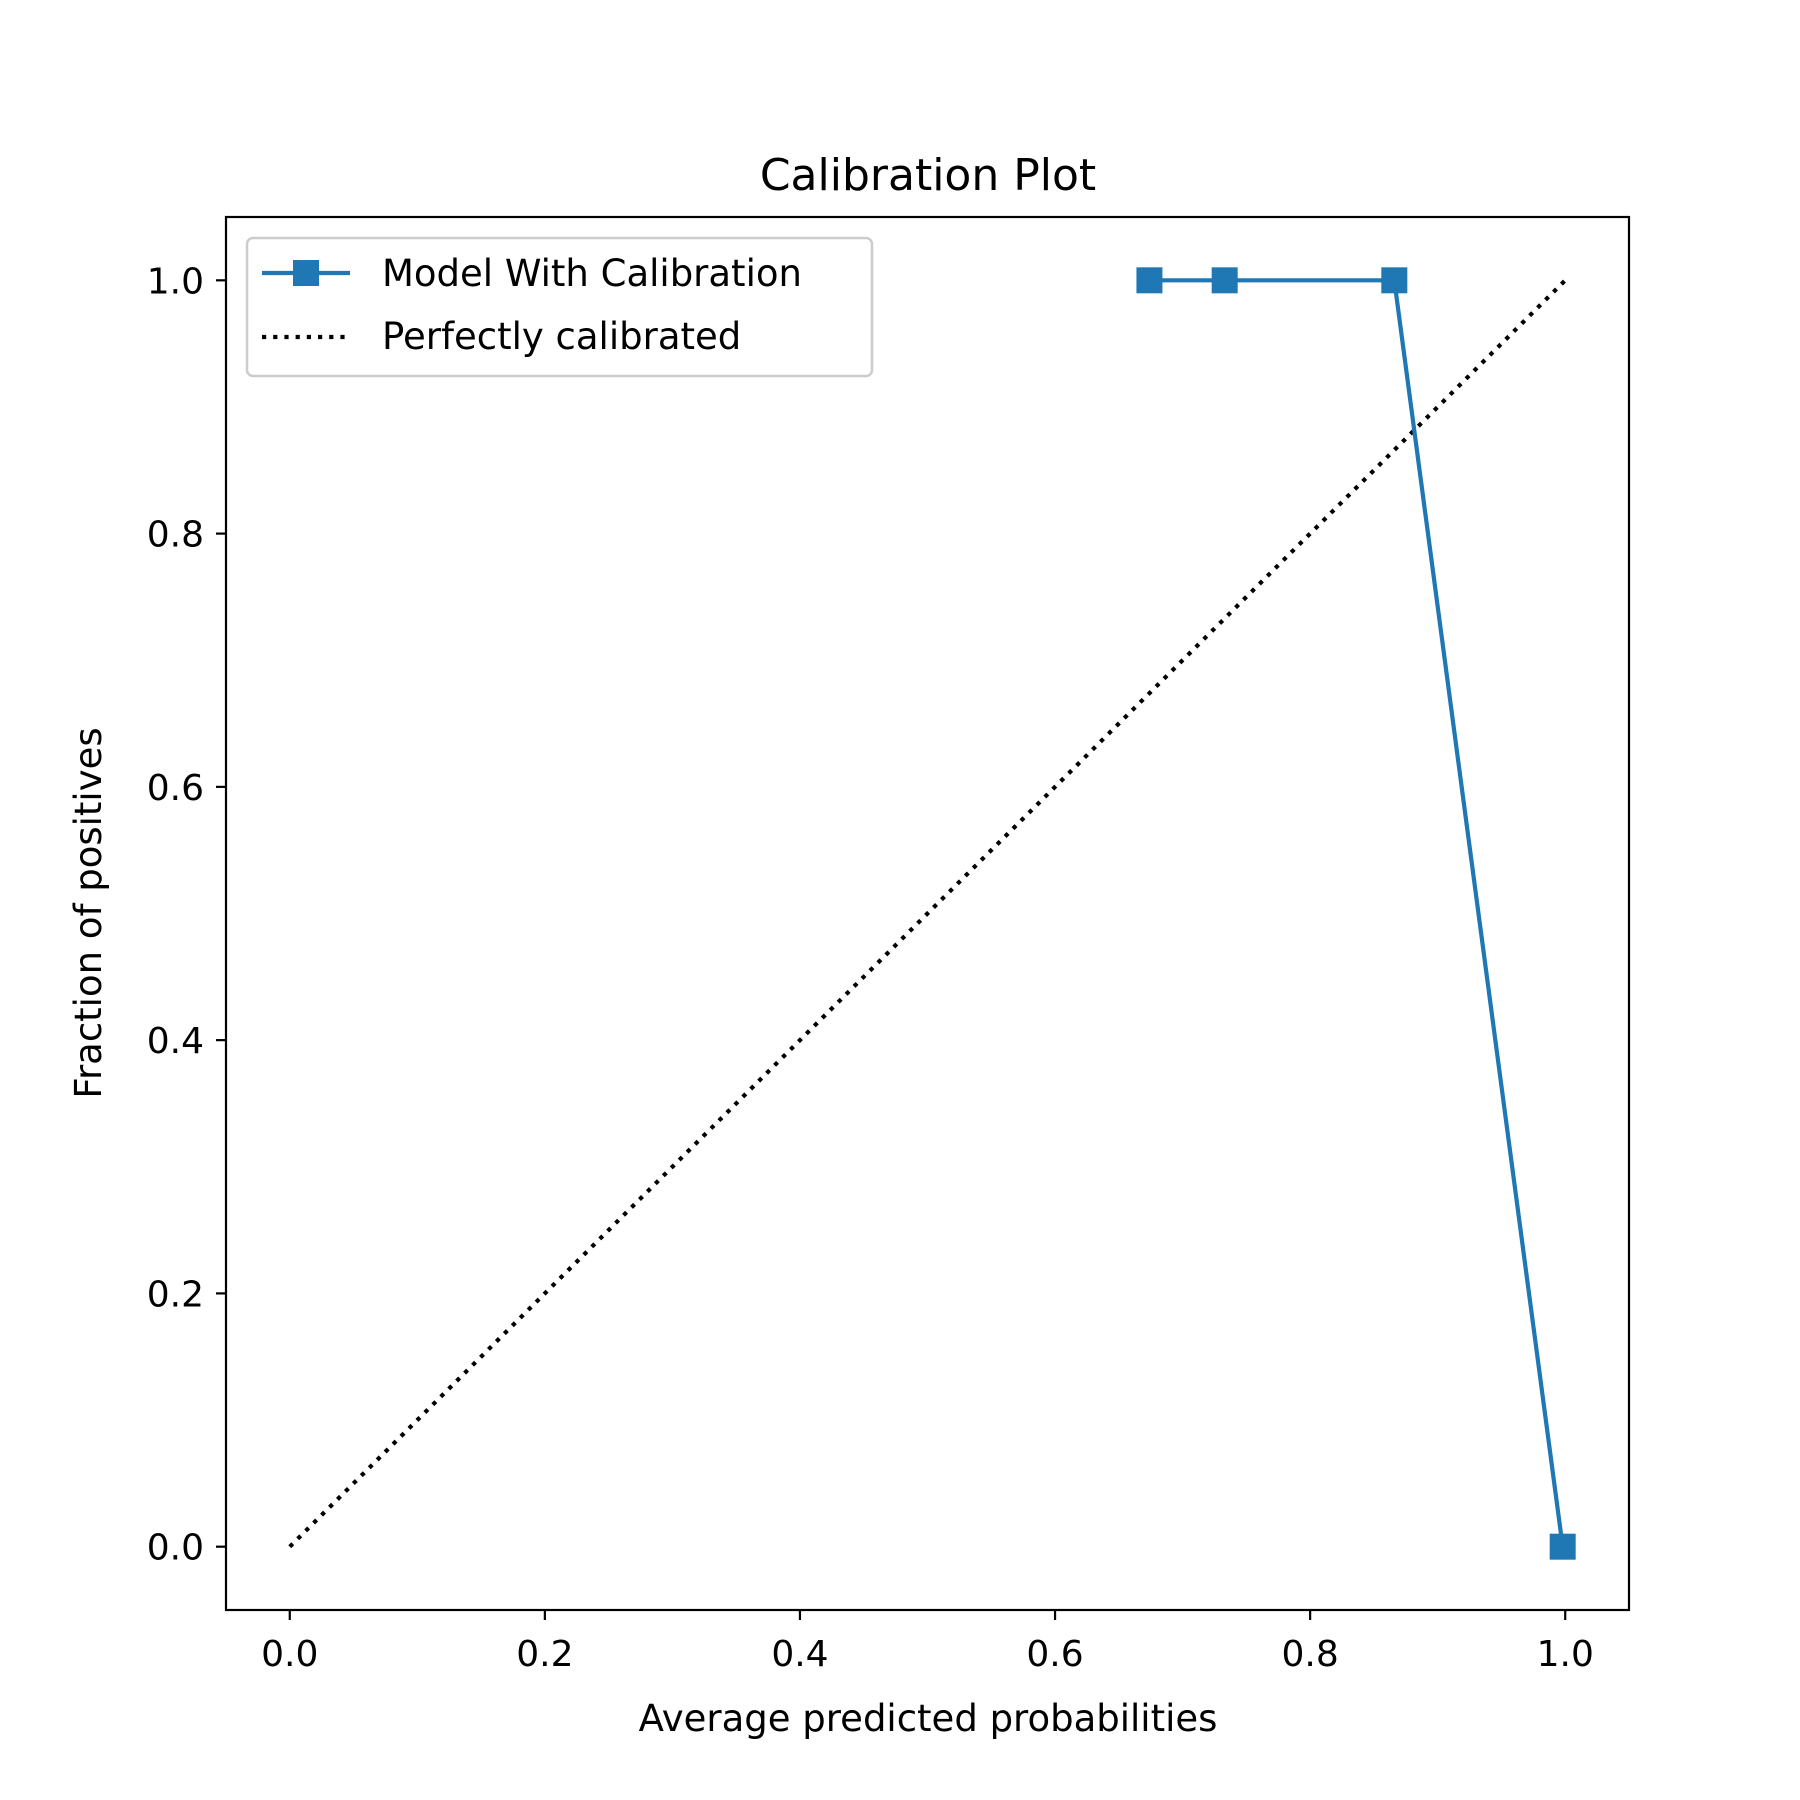 The height and width of the screenshot is (1800, 1800). Describe the element at coordinates (1054, 1654) in the screenshot. I see `x-tick-label: 0.6` at that location.